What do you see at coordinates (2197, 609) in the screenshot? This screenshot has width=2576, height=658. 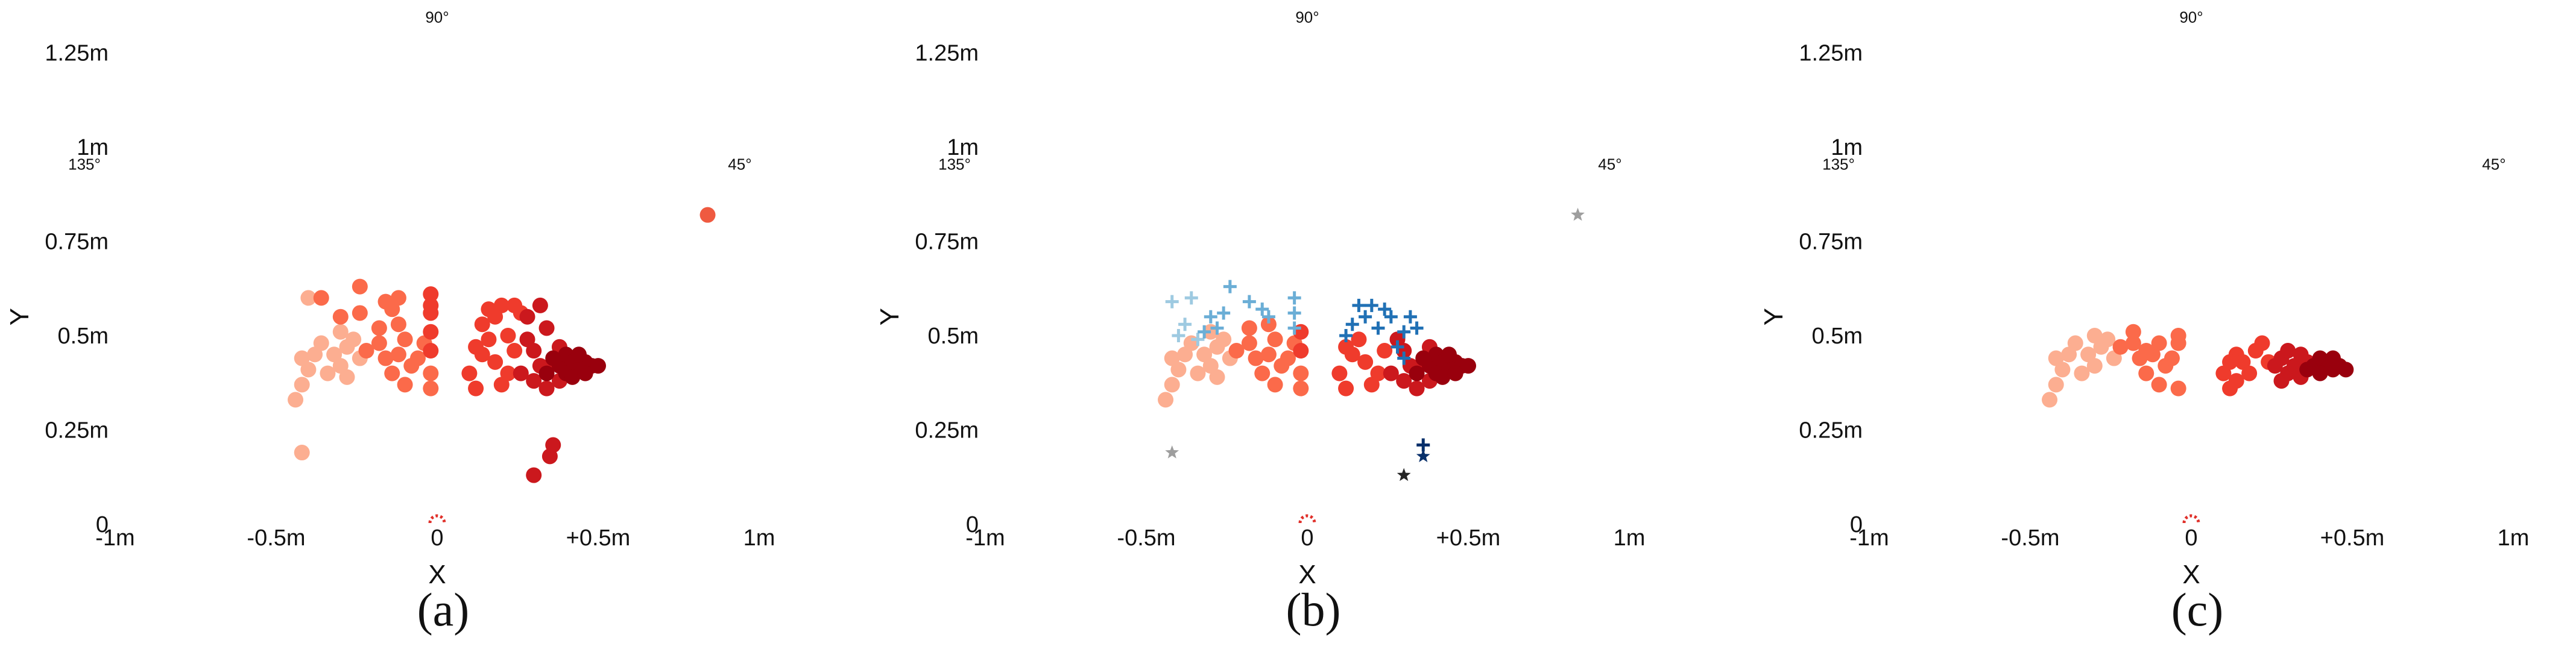 I see `panel-caption: (c)` at bounding box center [2197, 609].